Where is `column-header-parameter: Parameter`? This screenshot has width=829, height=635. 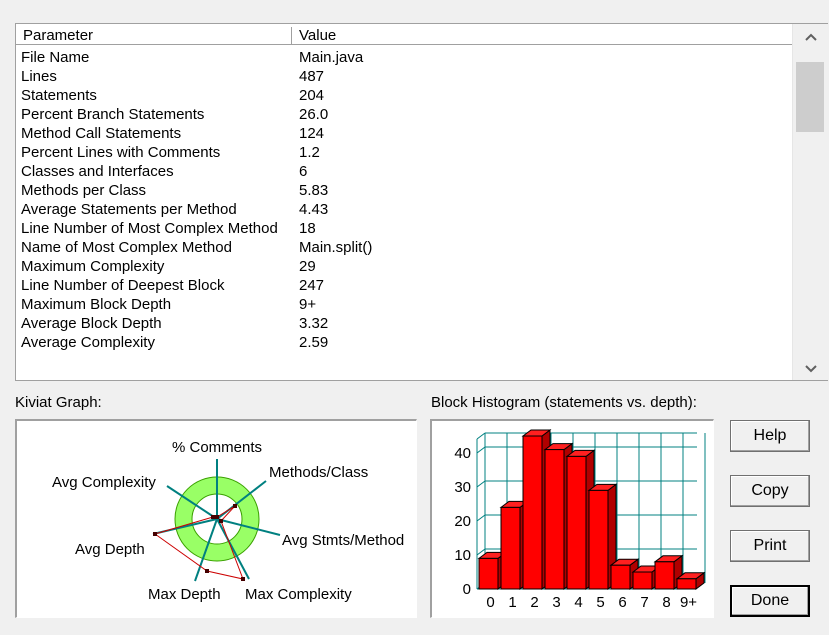 column-header-parameter: Parameter is located at coordinates (154, 35).